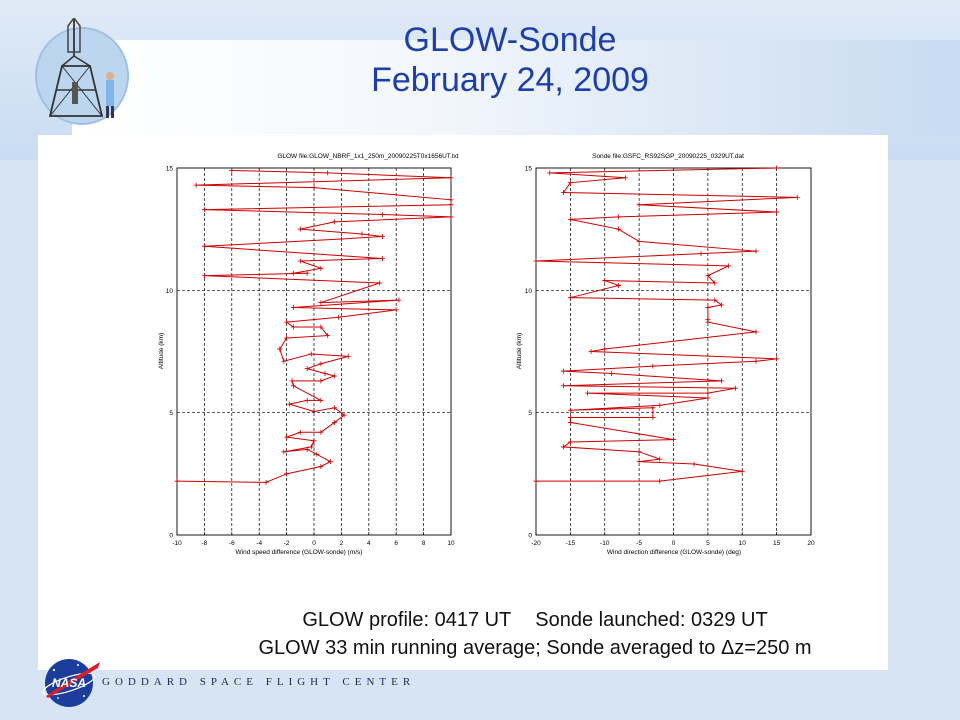  What do you see at coordinates (406, 620) in the screenshot?
I see `glow-profile-time: GLOW profile: 0417 UT` at bounding box center [406, 620].